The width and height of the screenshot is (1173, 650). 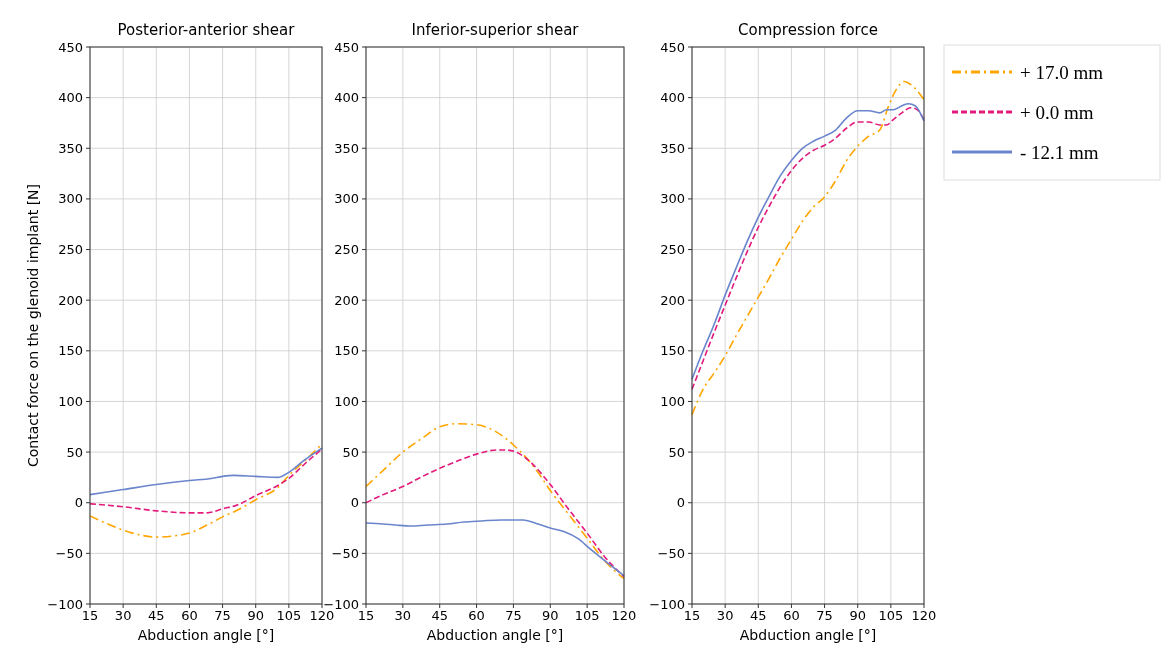 I want to click on legend-label: - 12.1 mm, so click(x=1059, y=152).